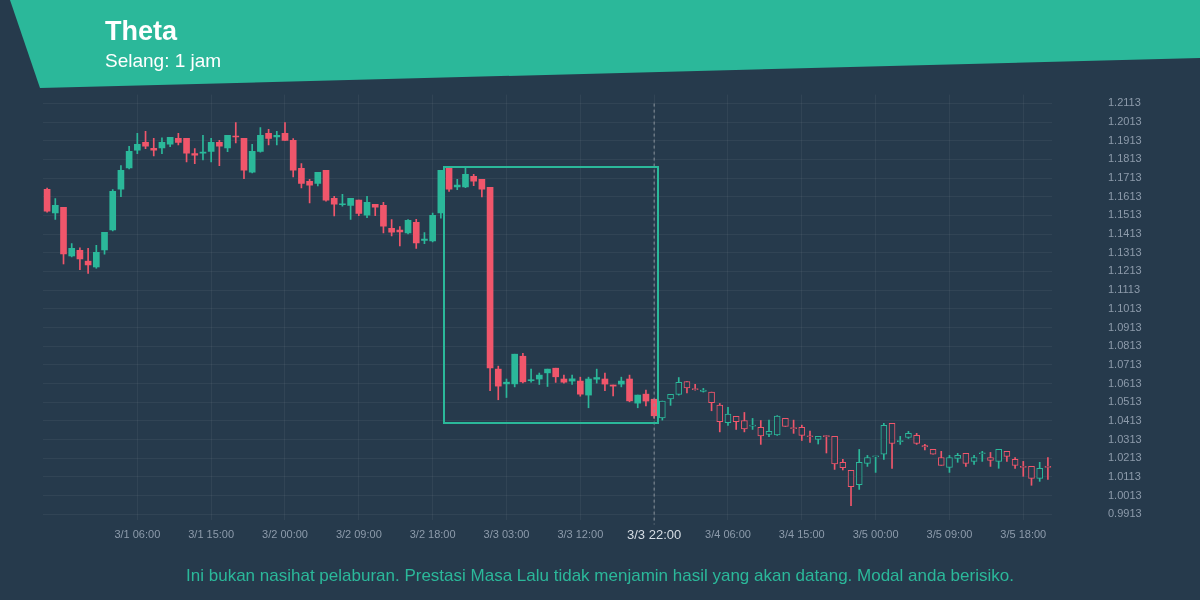 Image resolution: width=1200 pixels, height=600 pixels. What do you see at coordinates (1125, 214) in the screenshot?
I see `y-tick-label: 1.1513` at bounding box center [1125, 214].